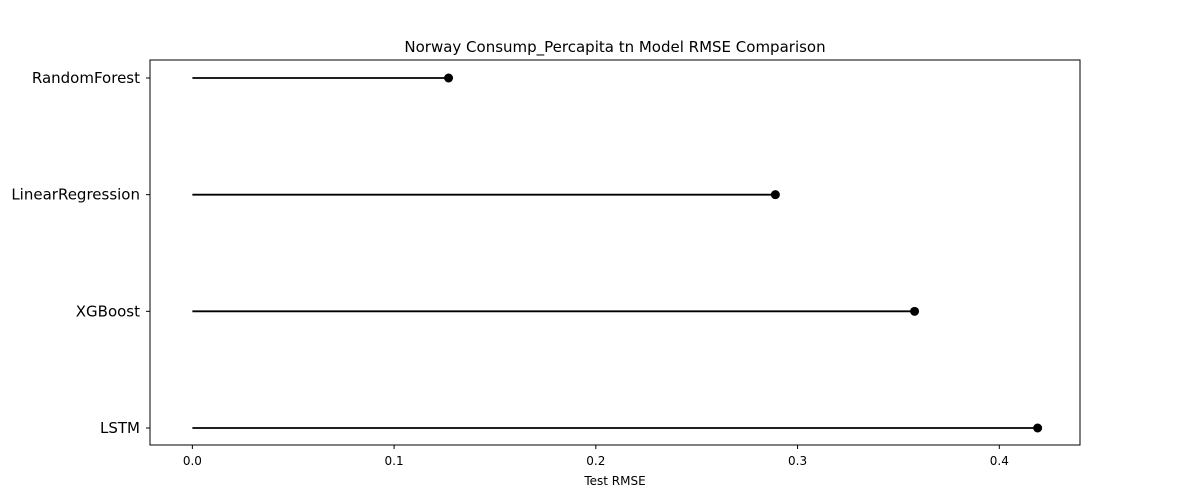 The width and height of the screenshot is (1200, 500). I want to click on xtick-label: 0.0, so click(192, 461).